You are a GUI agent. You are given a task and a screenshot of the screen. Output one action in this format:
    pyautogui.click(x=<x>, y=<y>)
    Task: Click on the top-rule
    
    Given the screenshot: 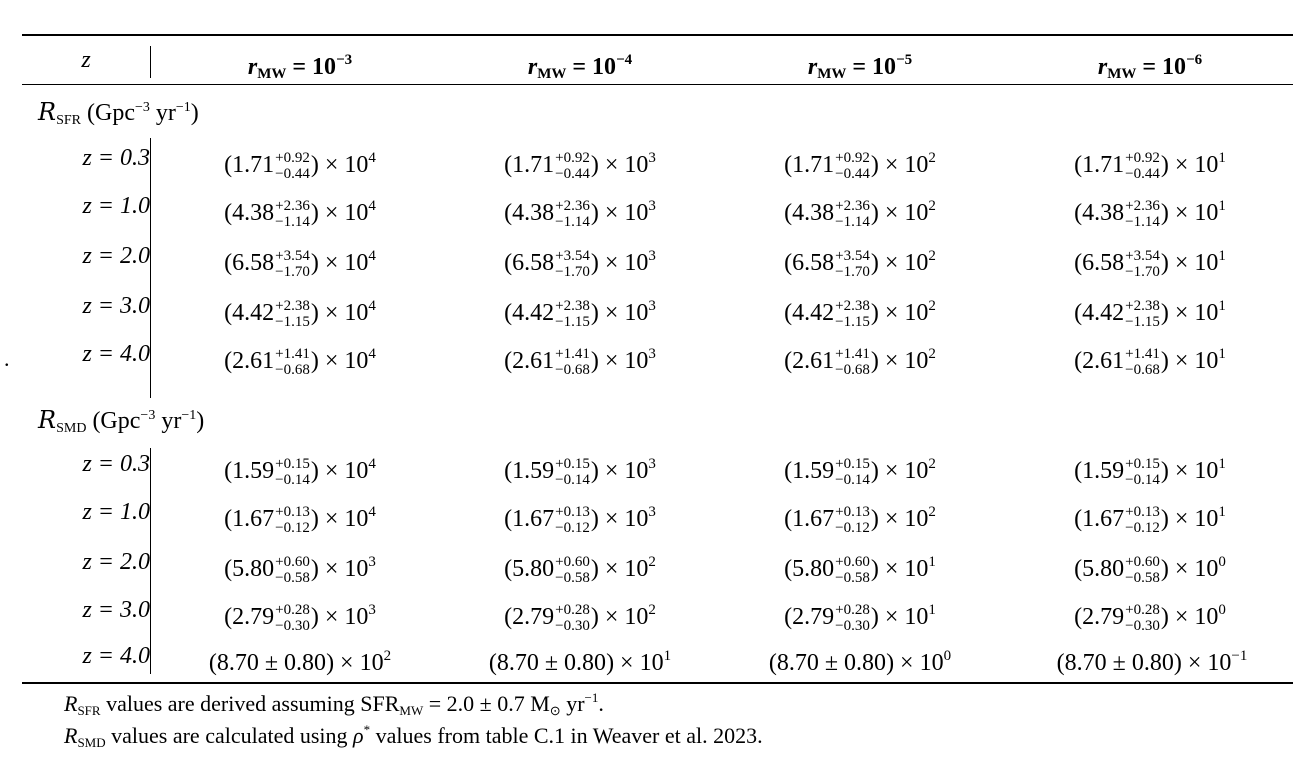 What is the action you would take?
    pyautogui.click(x=657, y=35)
    